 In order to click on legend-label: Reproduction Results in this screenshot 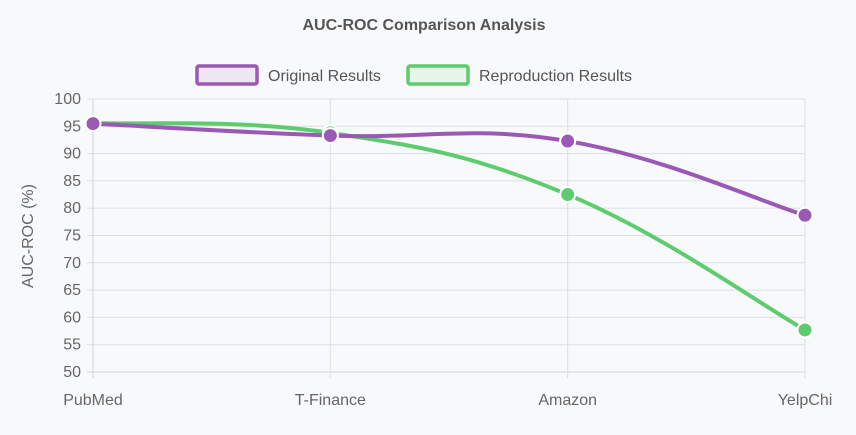, I will do `click(555, 76)`.